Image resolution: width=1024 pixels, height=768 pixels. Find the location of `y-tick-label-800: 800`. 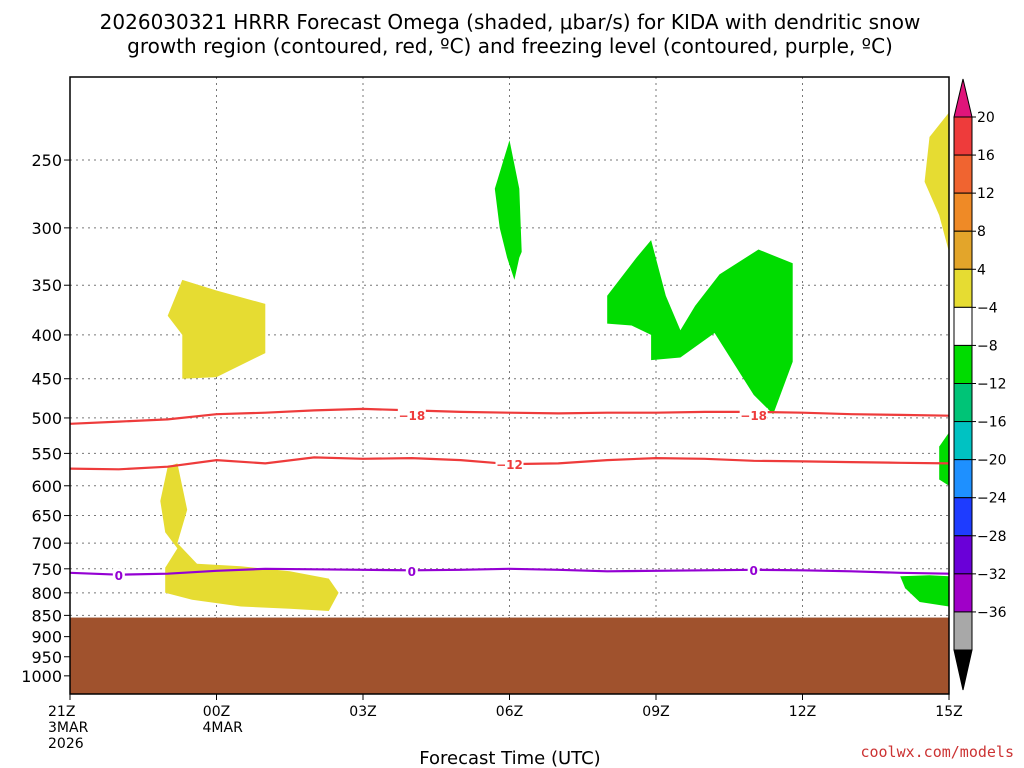

y-tick-label-800: 800 is located at coordinates (46, 593).